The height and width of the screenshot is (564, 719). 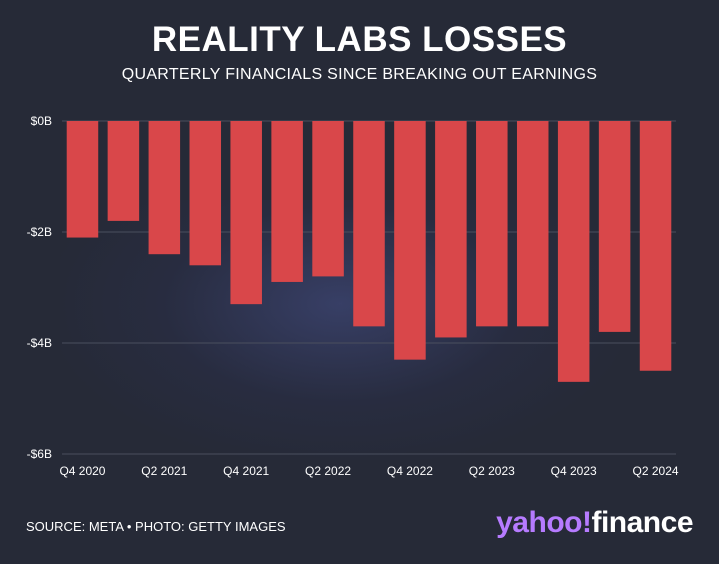 I want to click on bar-q4-2020, so click(x=82, y=179).